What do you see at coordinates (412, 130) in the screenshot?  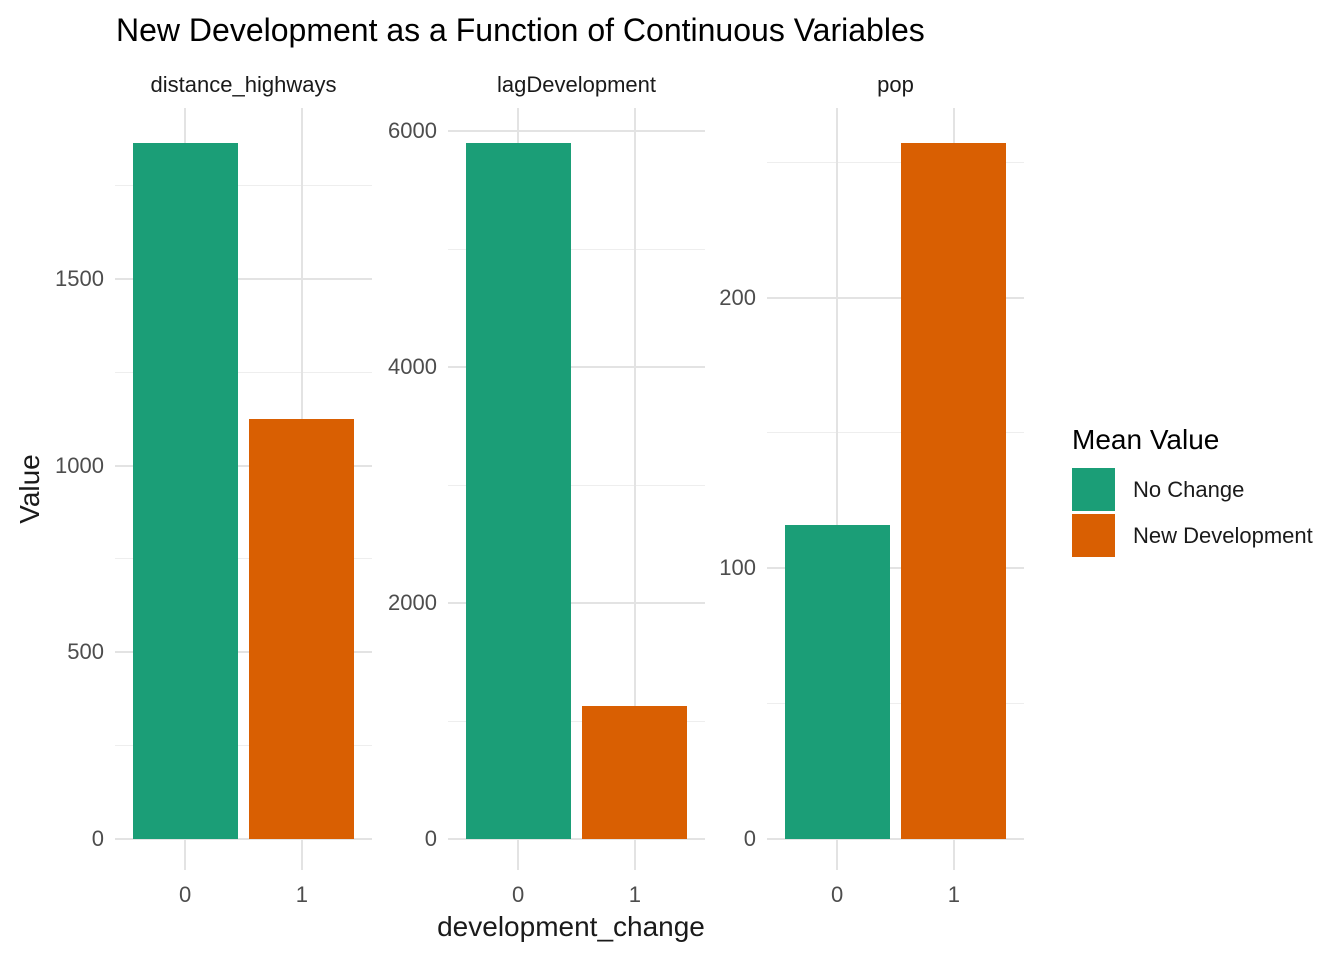 I see `y-axis-tick-label: 6000` at bounding box center [412, 130].